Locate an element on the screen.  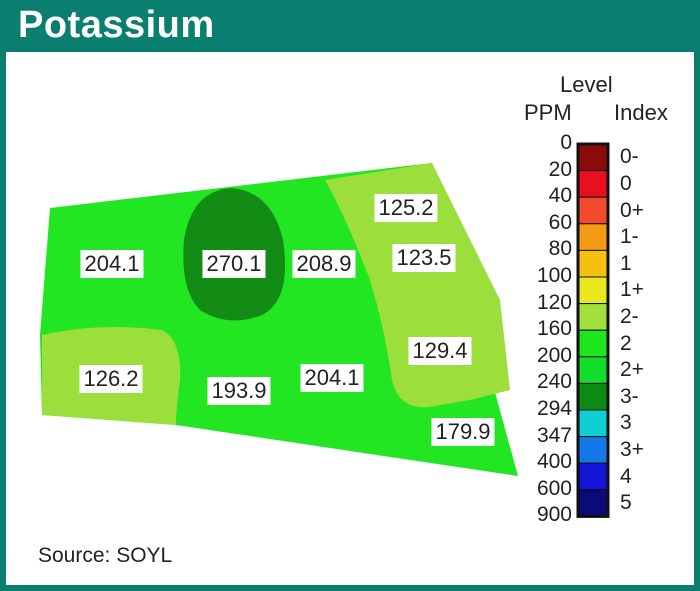
zone-value-label: 125.2 is located at coordinates (406, 208).